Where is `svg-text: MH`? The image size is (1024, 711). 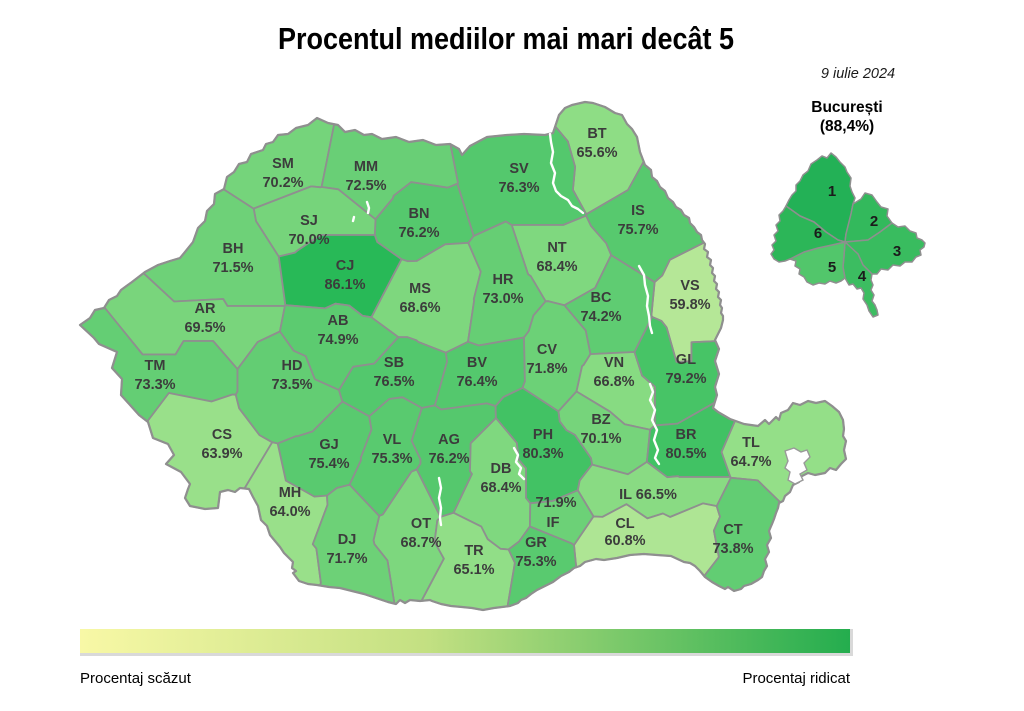 svg-text: MH is located at coordinates (290, 493).